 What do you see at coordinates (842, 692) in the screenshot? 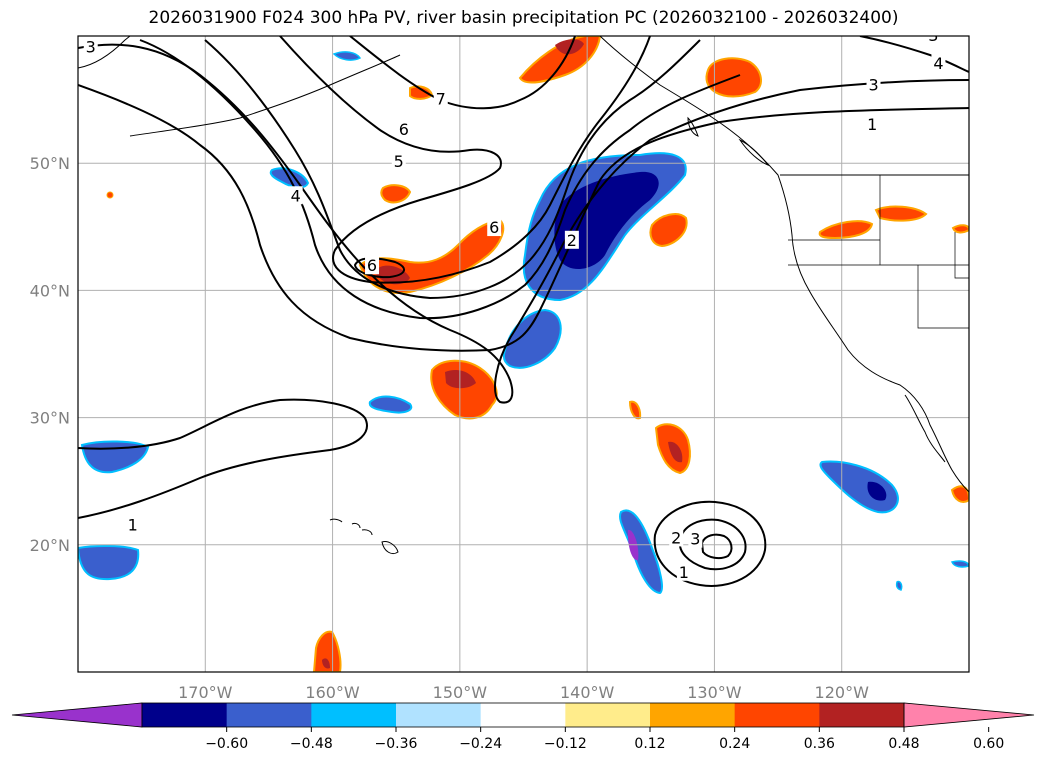
I see `lon-tick-label: 120°W` at bounding box center [842, 692].